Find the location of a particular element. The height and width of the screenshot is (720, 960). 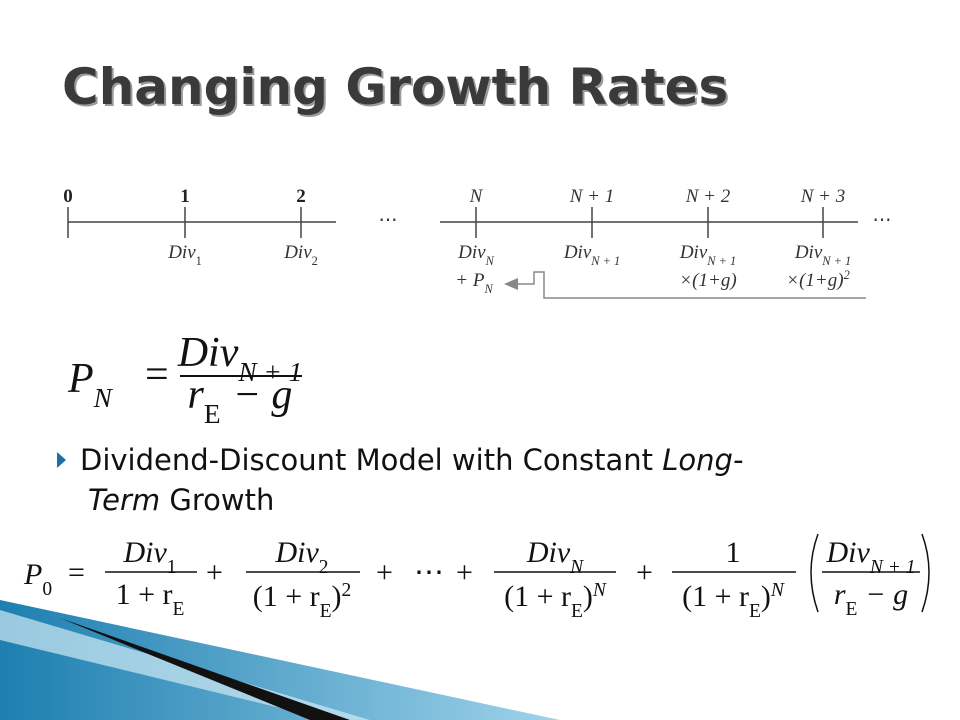

bracket is located at coordinates (691, 285).